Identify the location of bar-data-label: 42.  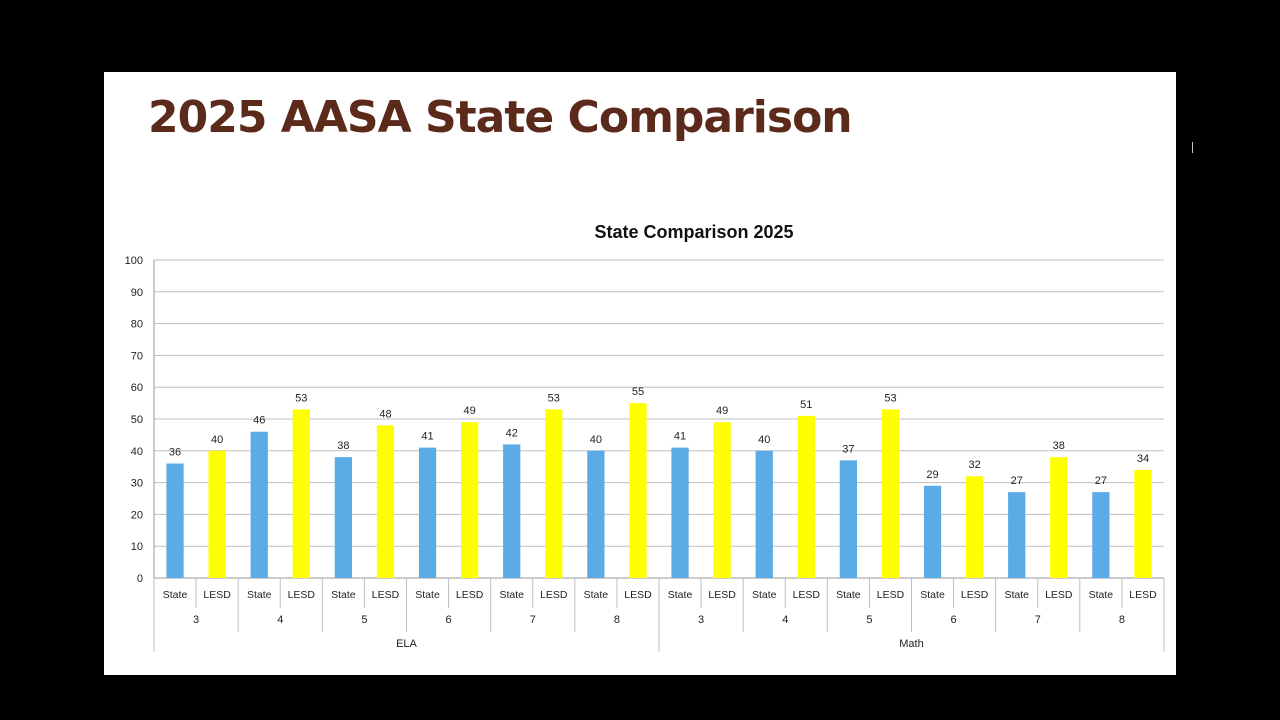
(512, 433).